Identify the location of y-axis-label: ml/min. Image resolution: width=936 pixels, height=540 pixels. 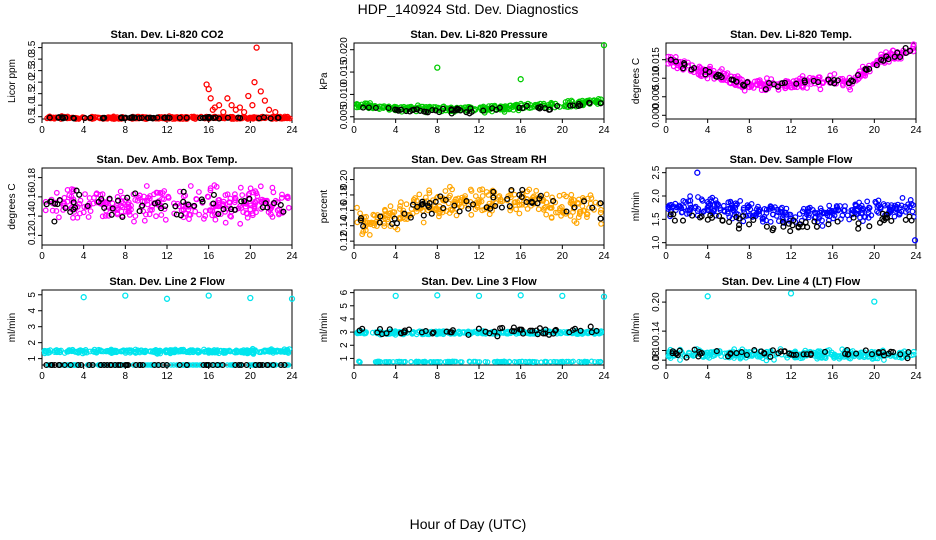
(12, 327).